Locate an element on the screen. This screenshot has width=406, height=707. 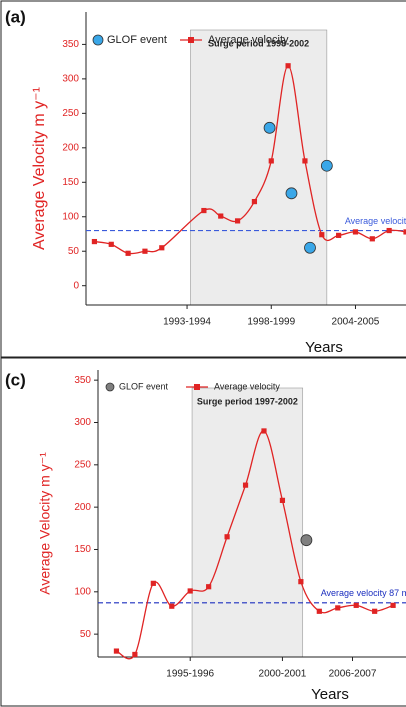
x-tick-label: 2006-2007 is located at coordinates (353, 674).